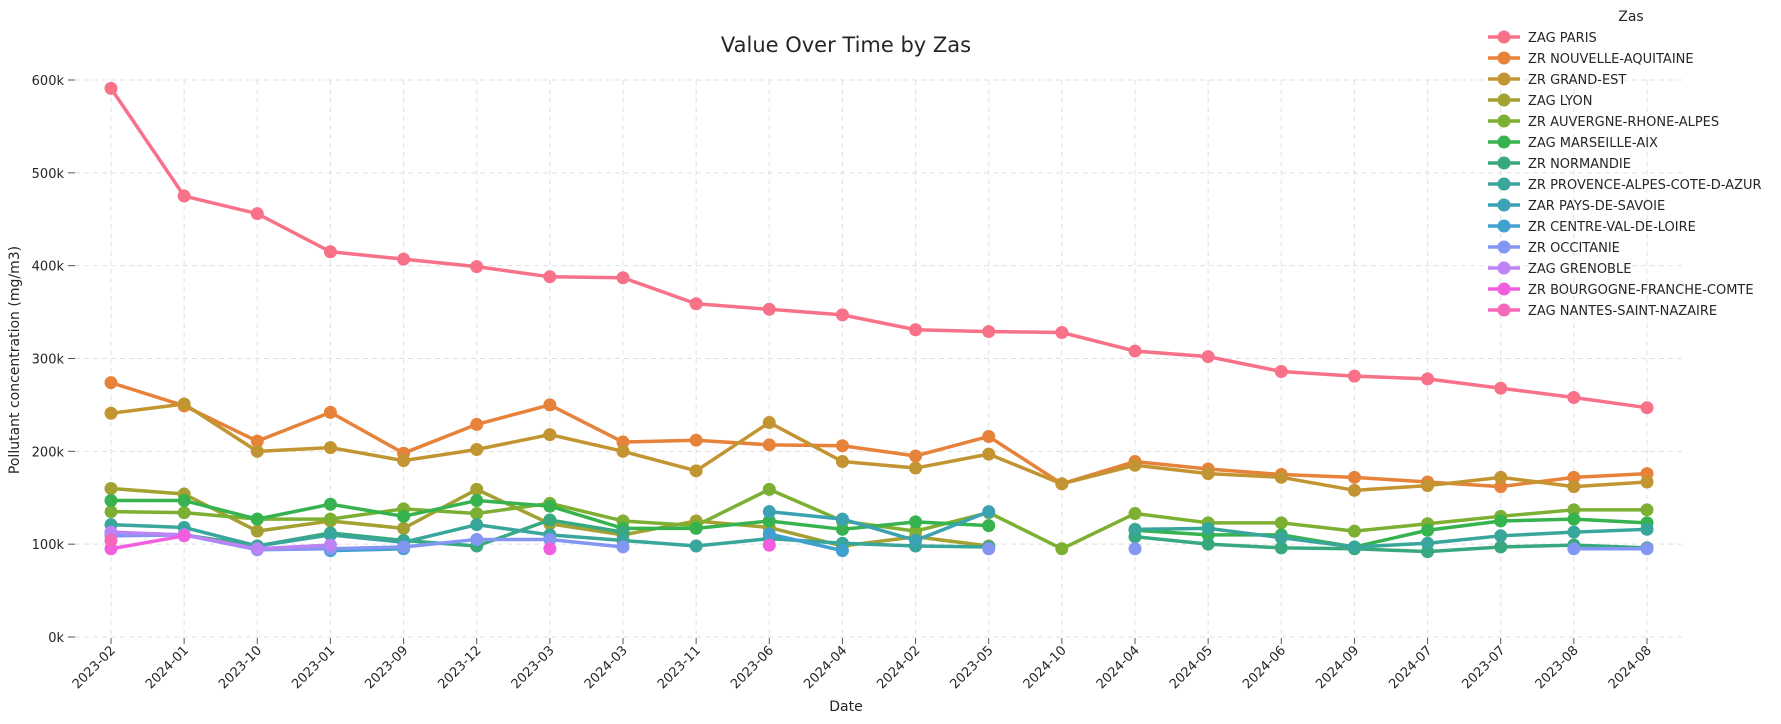 Image resolution: width=1781 pixels, height=724 pixels. What do you see at coordinates (1576, 206) in the screenshot?
I see `legend-item: ZAR PAYS-DE-SAVOIE` at bounding box center [1576, 206].